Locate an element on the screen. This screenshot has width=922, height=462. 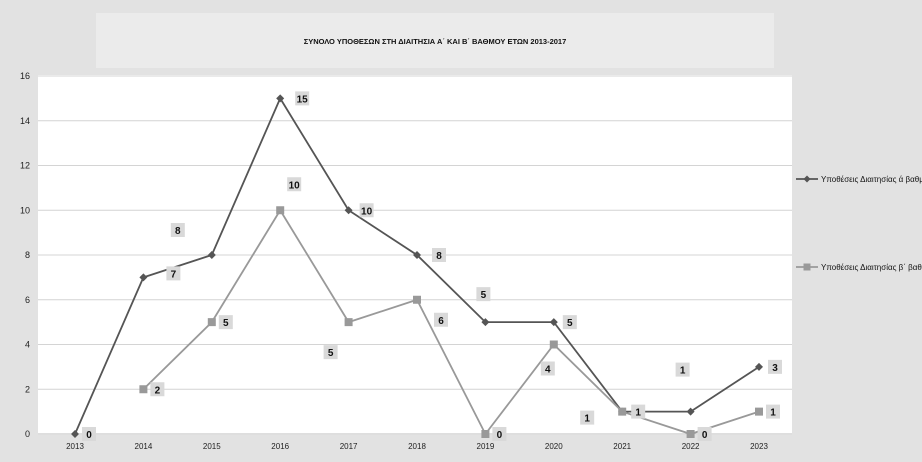
data-label: 2 is located at coordinates (158, 390).